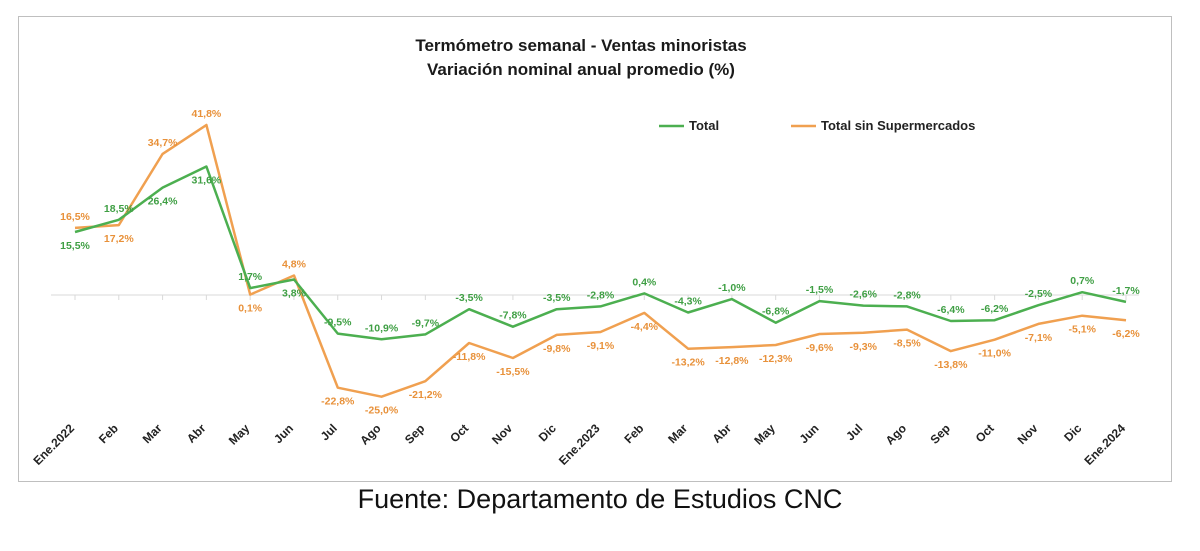 The width and height of the screenshot is (1200, 551). I want to click on data-label-total: -10,9%, so click(382, 328).